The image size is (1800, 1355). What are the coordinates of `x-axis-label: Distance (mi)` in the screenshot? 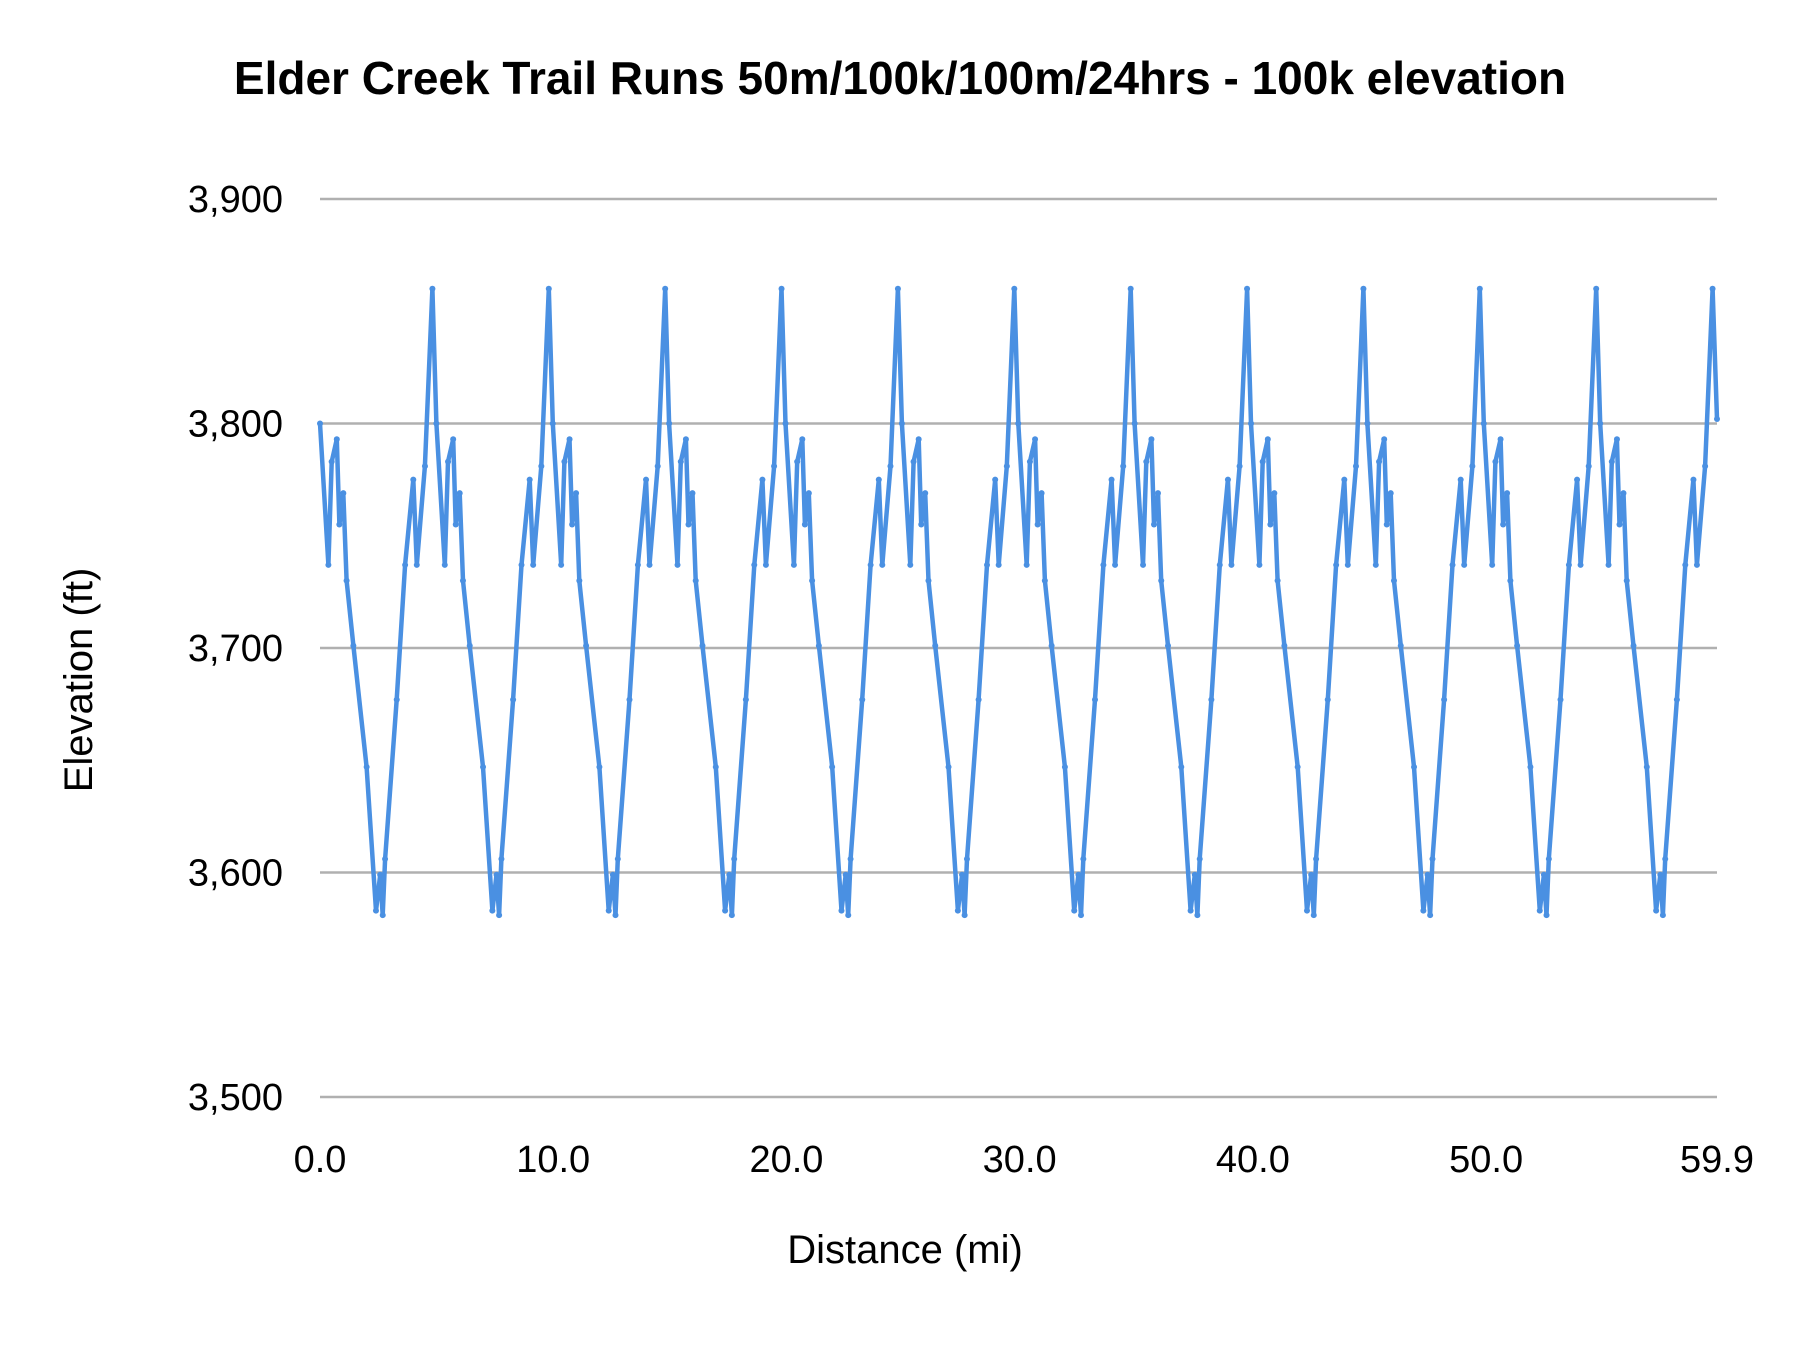 It's located at (905, 1250).